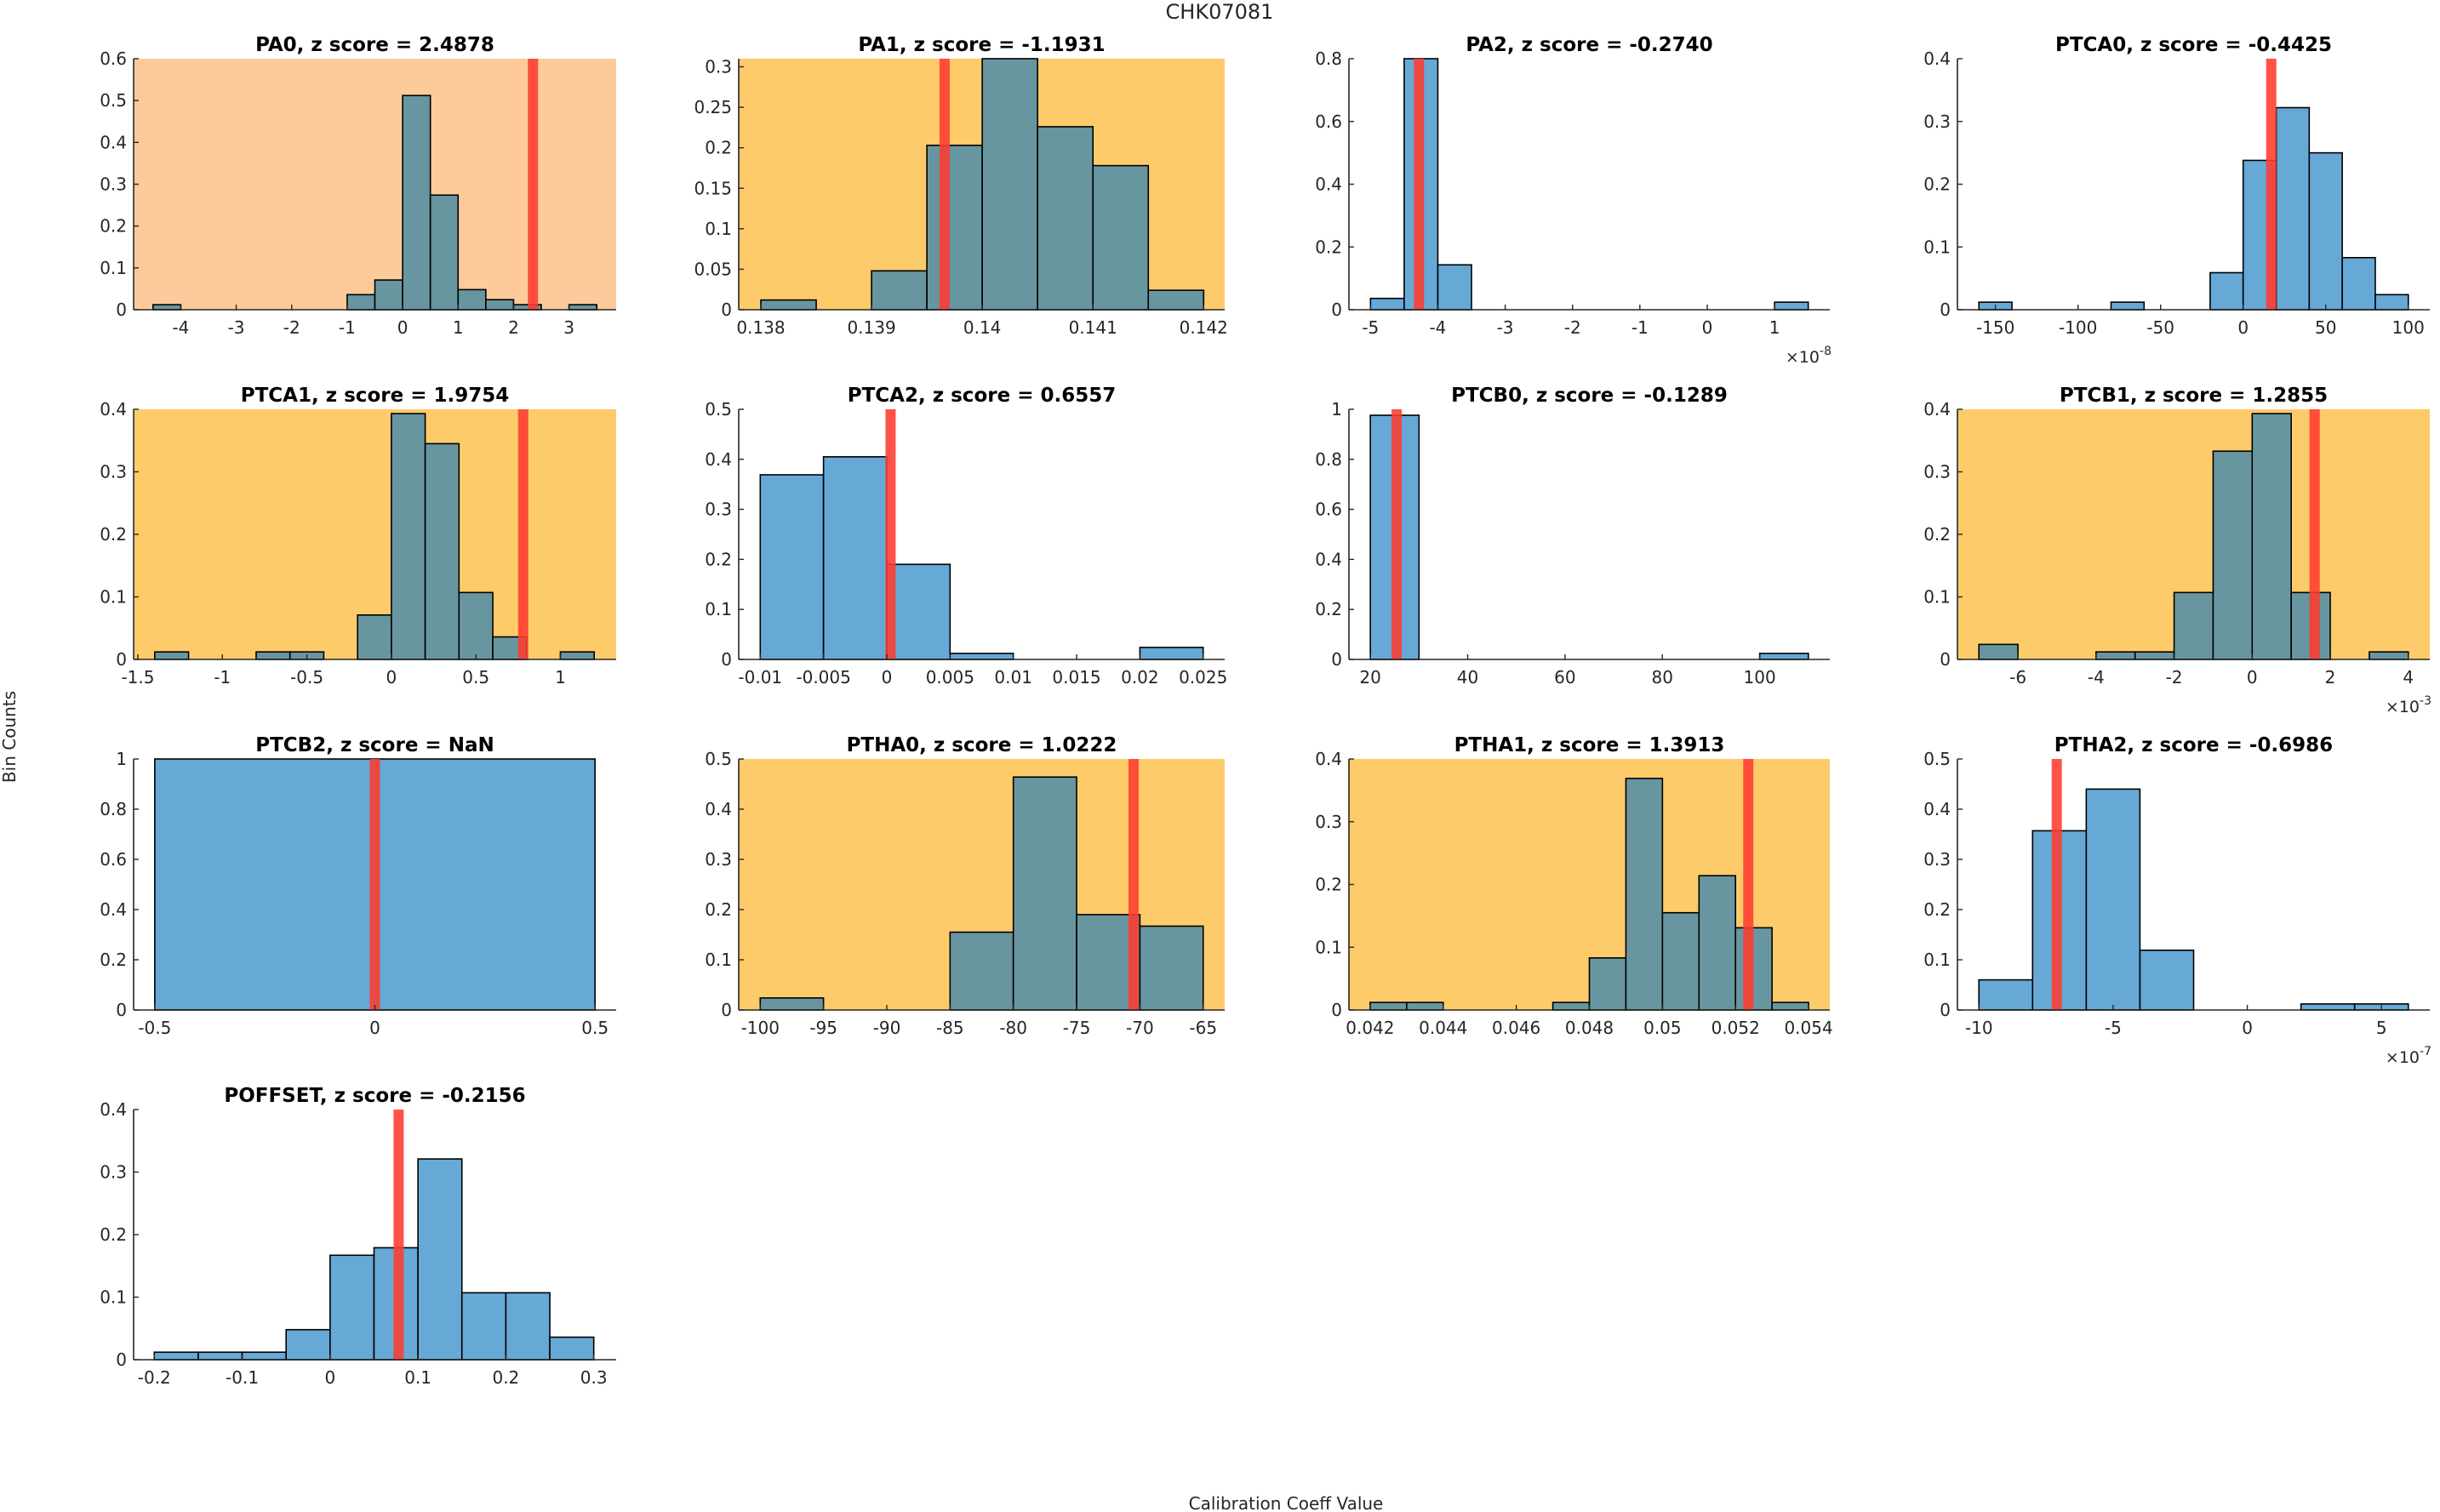 The height and width of the screenshot is (1512, 2440). What do you see at coordinates (887, 1028) in the screenshot?
I see `x-tick-label: -90` at bounding box center [887, 1028].